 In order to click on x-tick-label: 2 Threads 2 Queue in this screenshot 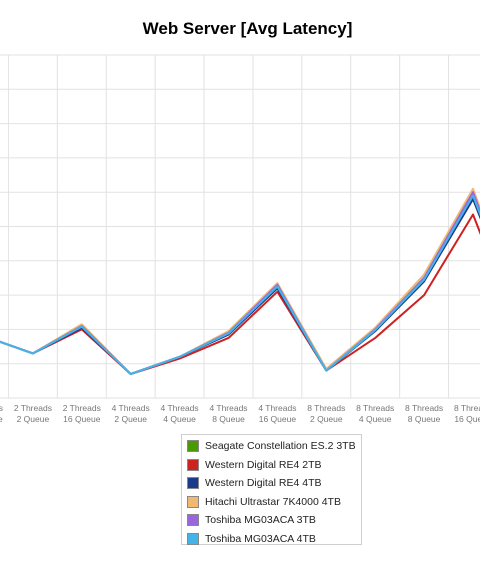, I will do `click(33, 413)`.